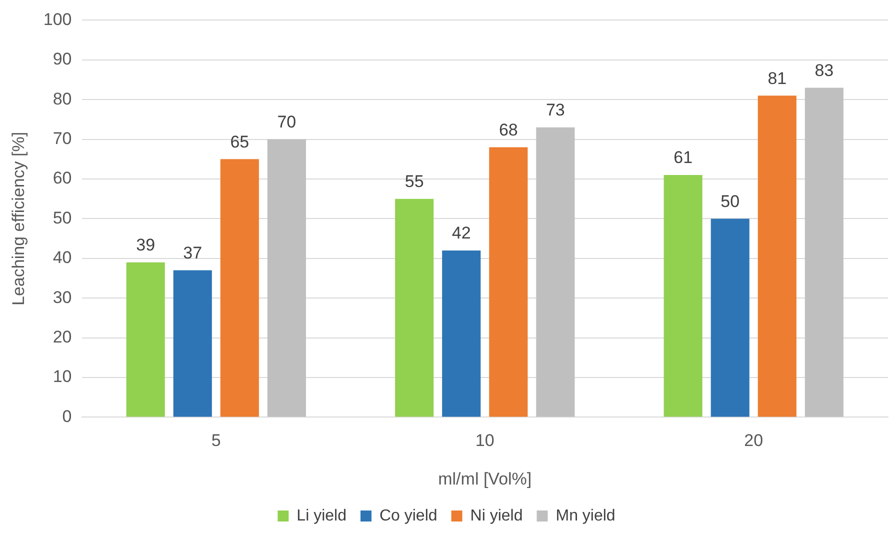  I want to click on y-tick-label: 30, so click(62, 297).